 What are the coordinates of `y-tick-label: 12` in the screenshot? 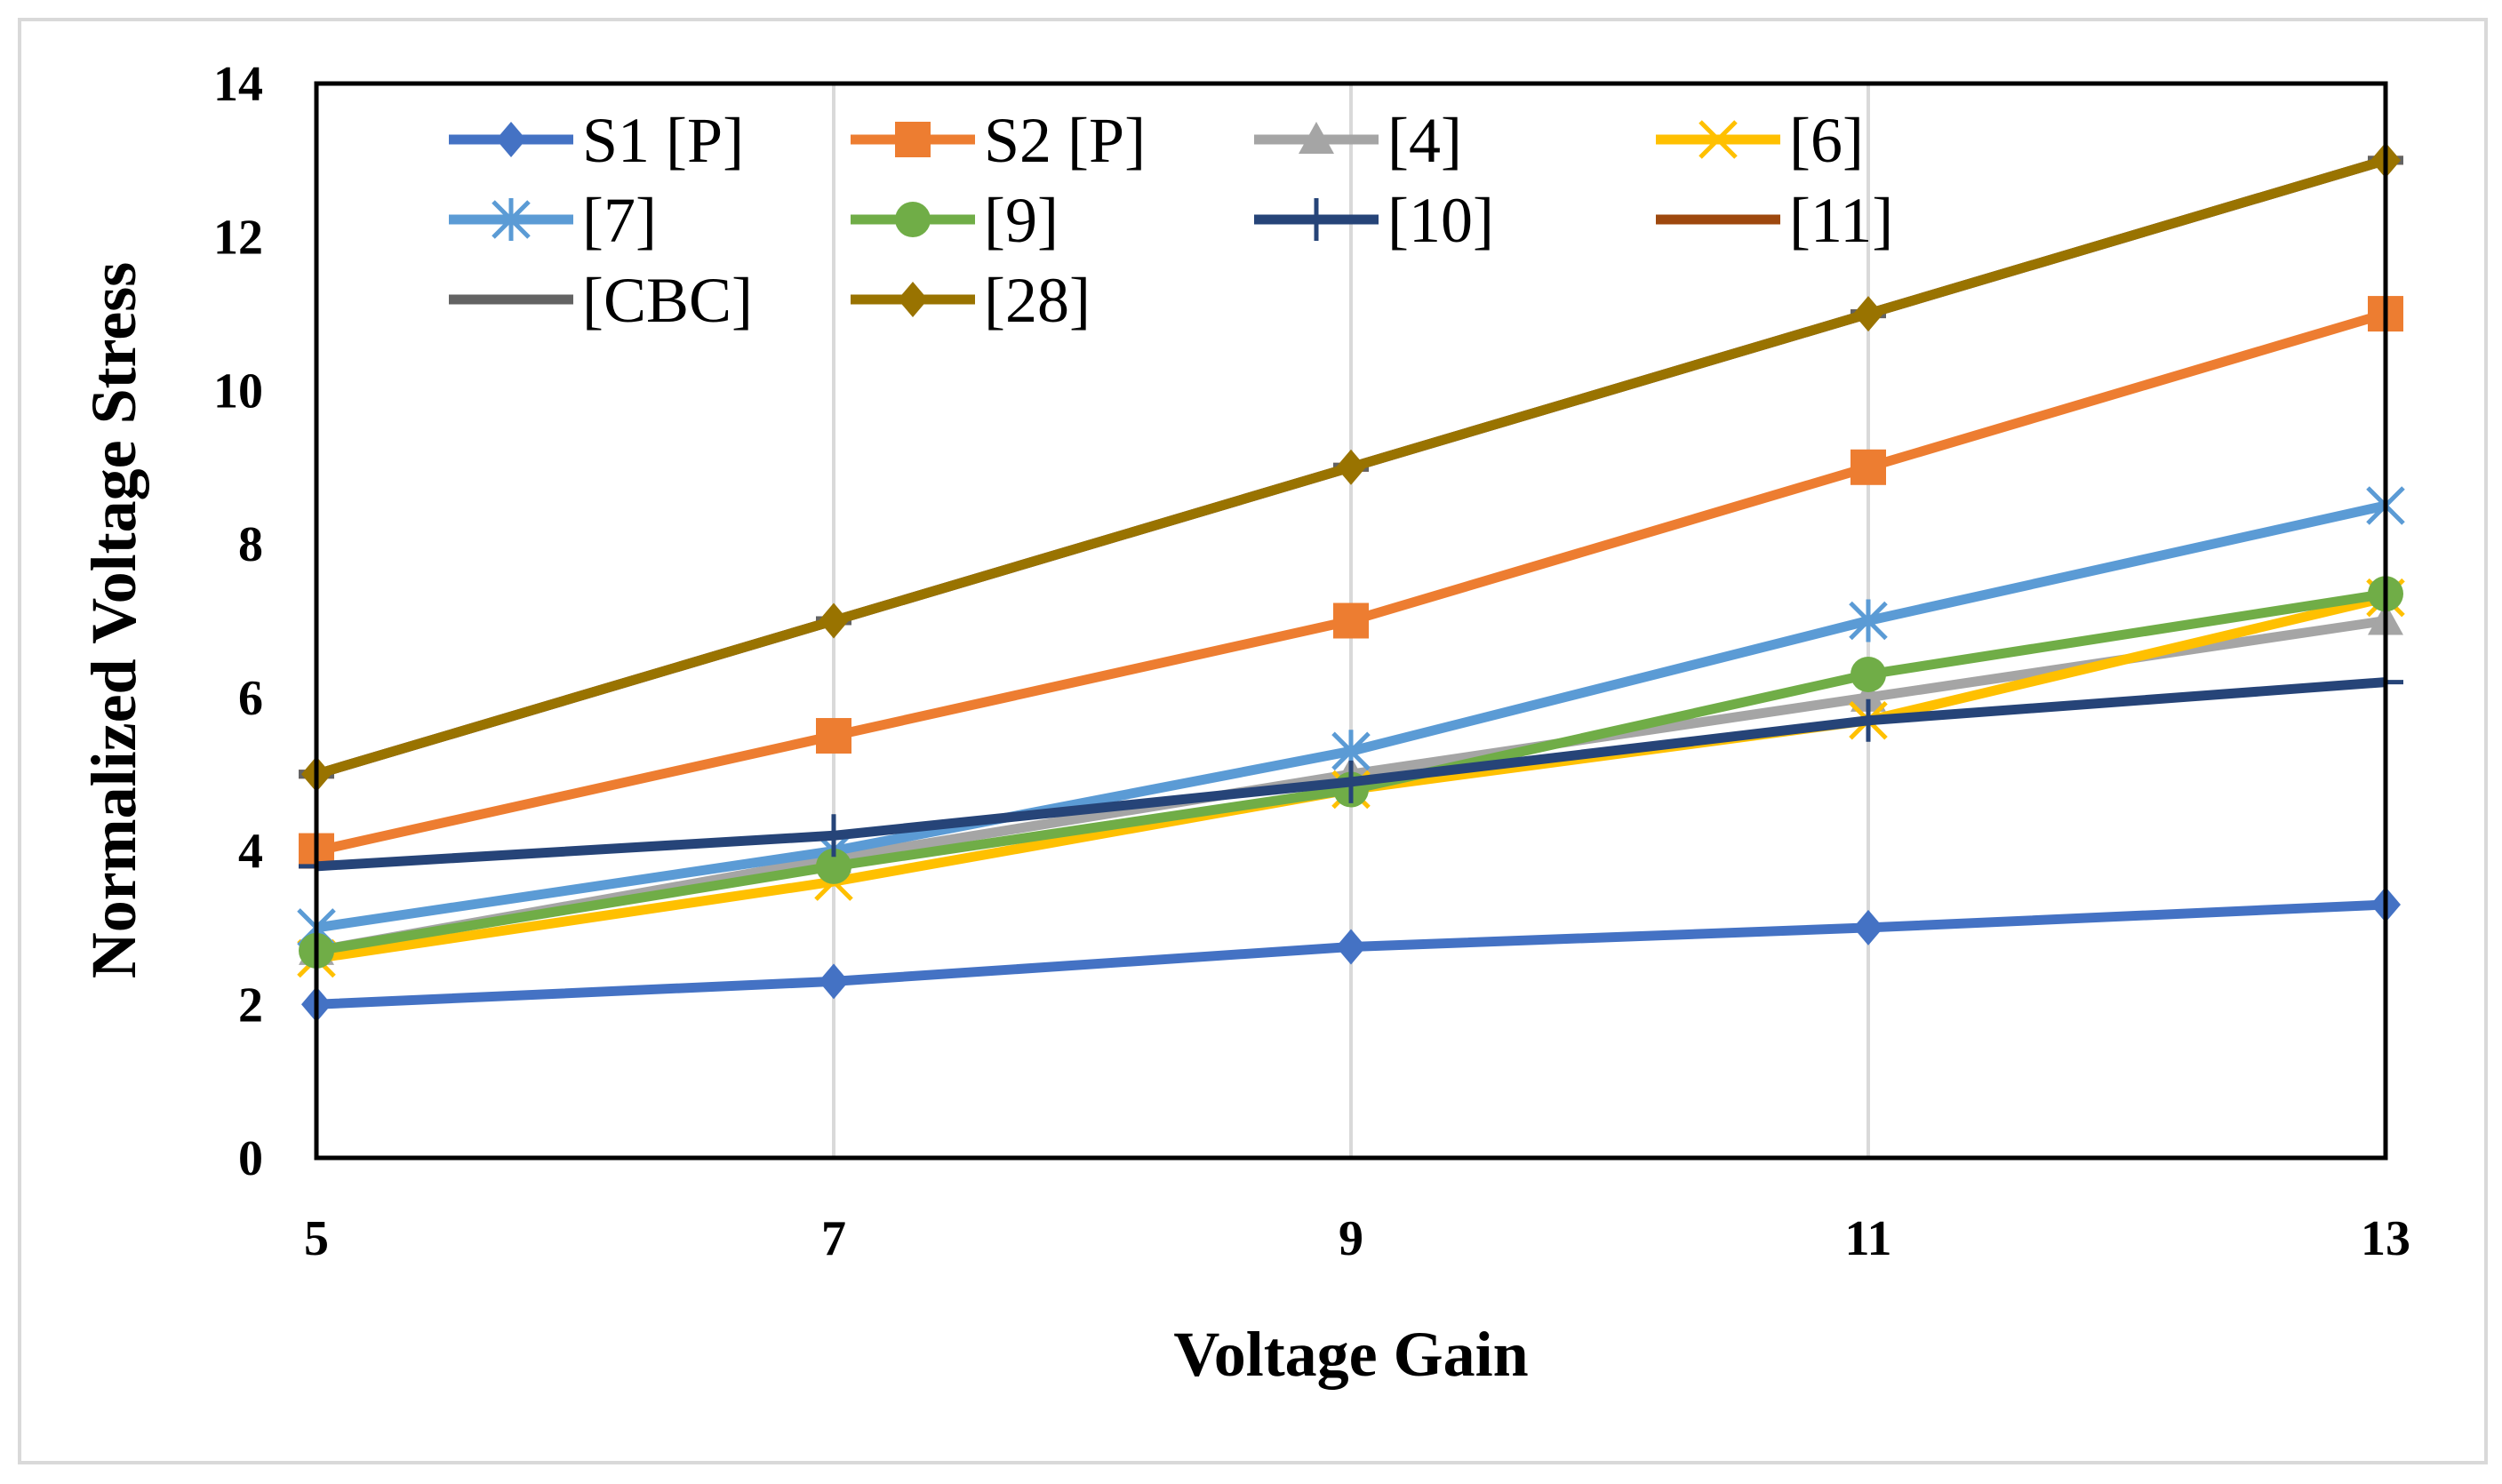 It's located at (238, 239).